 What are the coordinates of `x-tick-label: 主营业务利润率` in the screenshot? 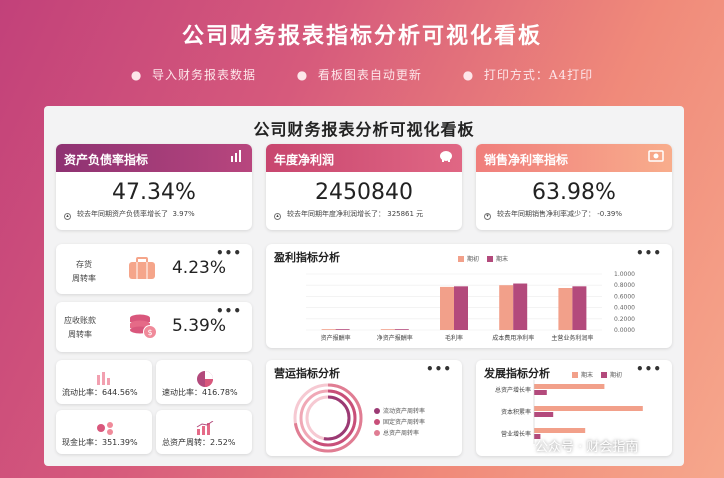 It's located at (572, 338).